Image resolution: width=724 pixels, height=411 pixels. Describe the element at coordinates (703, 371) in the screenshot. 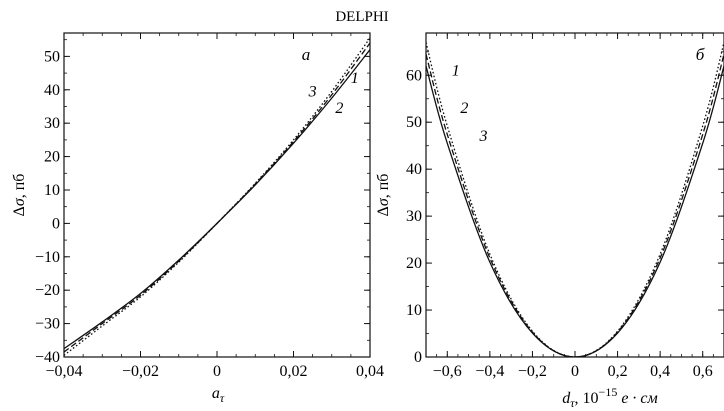

I see `x-tick-label: 0,6` at that location.